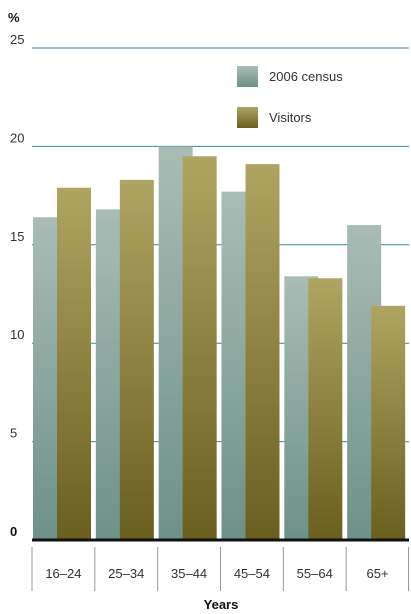 This screenshot has height=614, width=411. Describe the element at coordinates (17, 39) in the screenshot. I see `y-tick-label: 25` at that location.